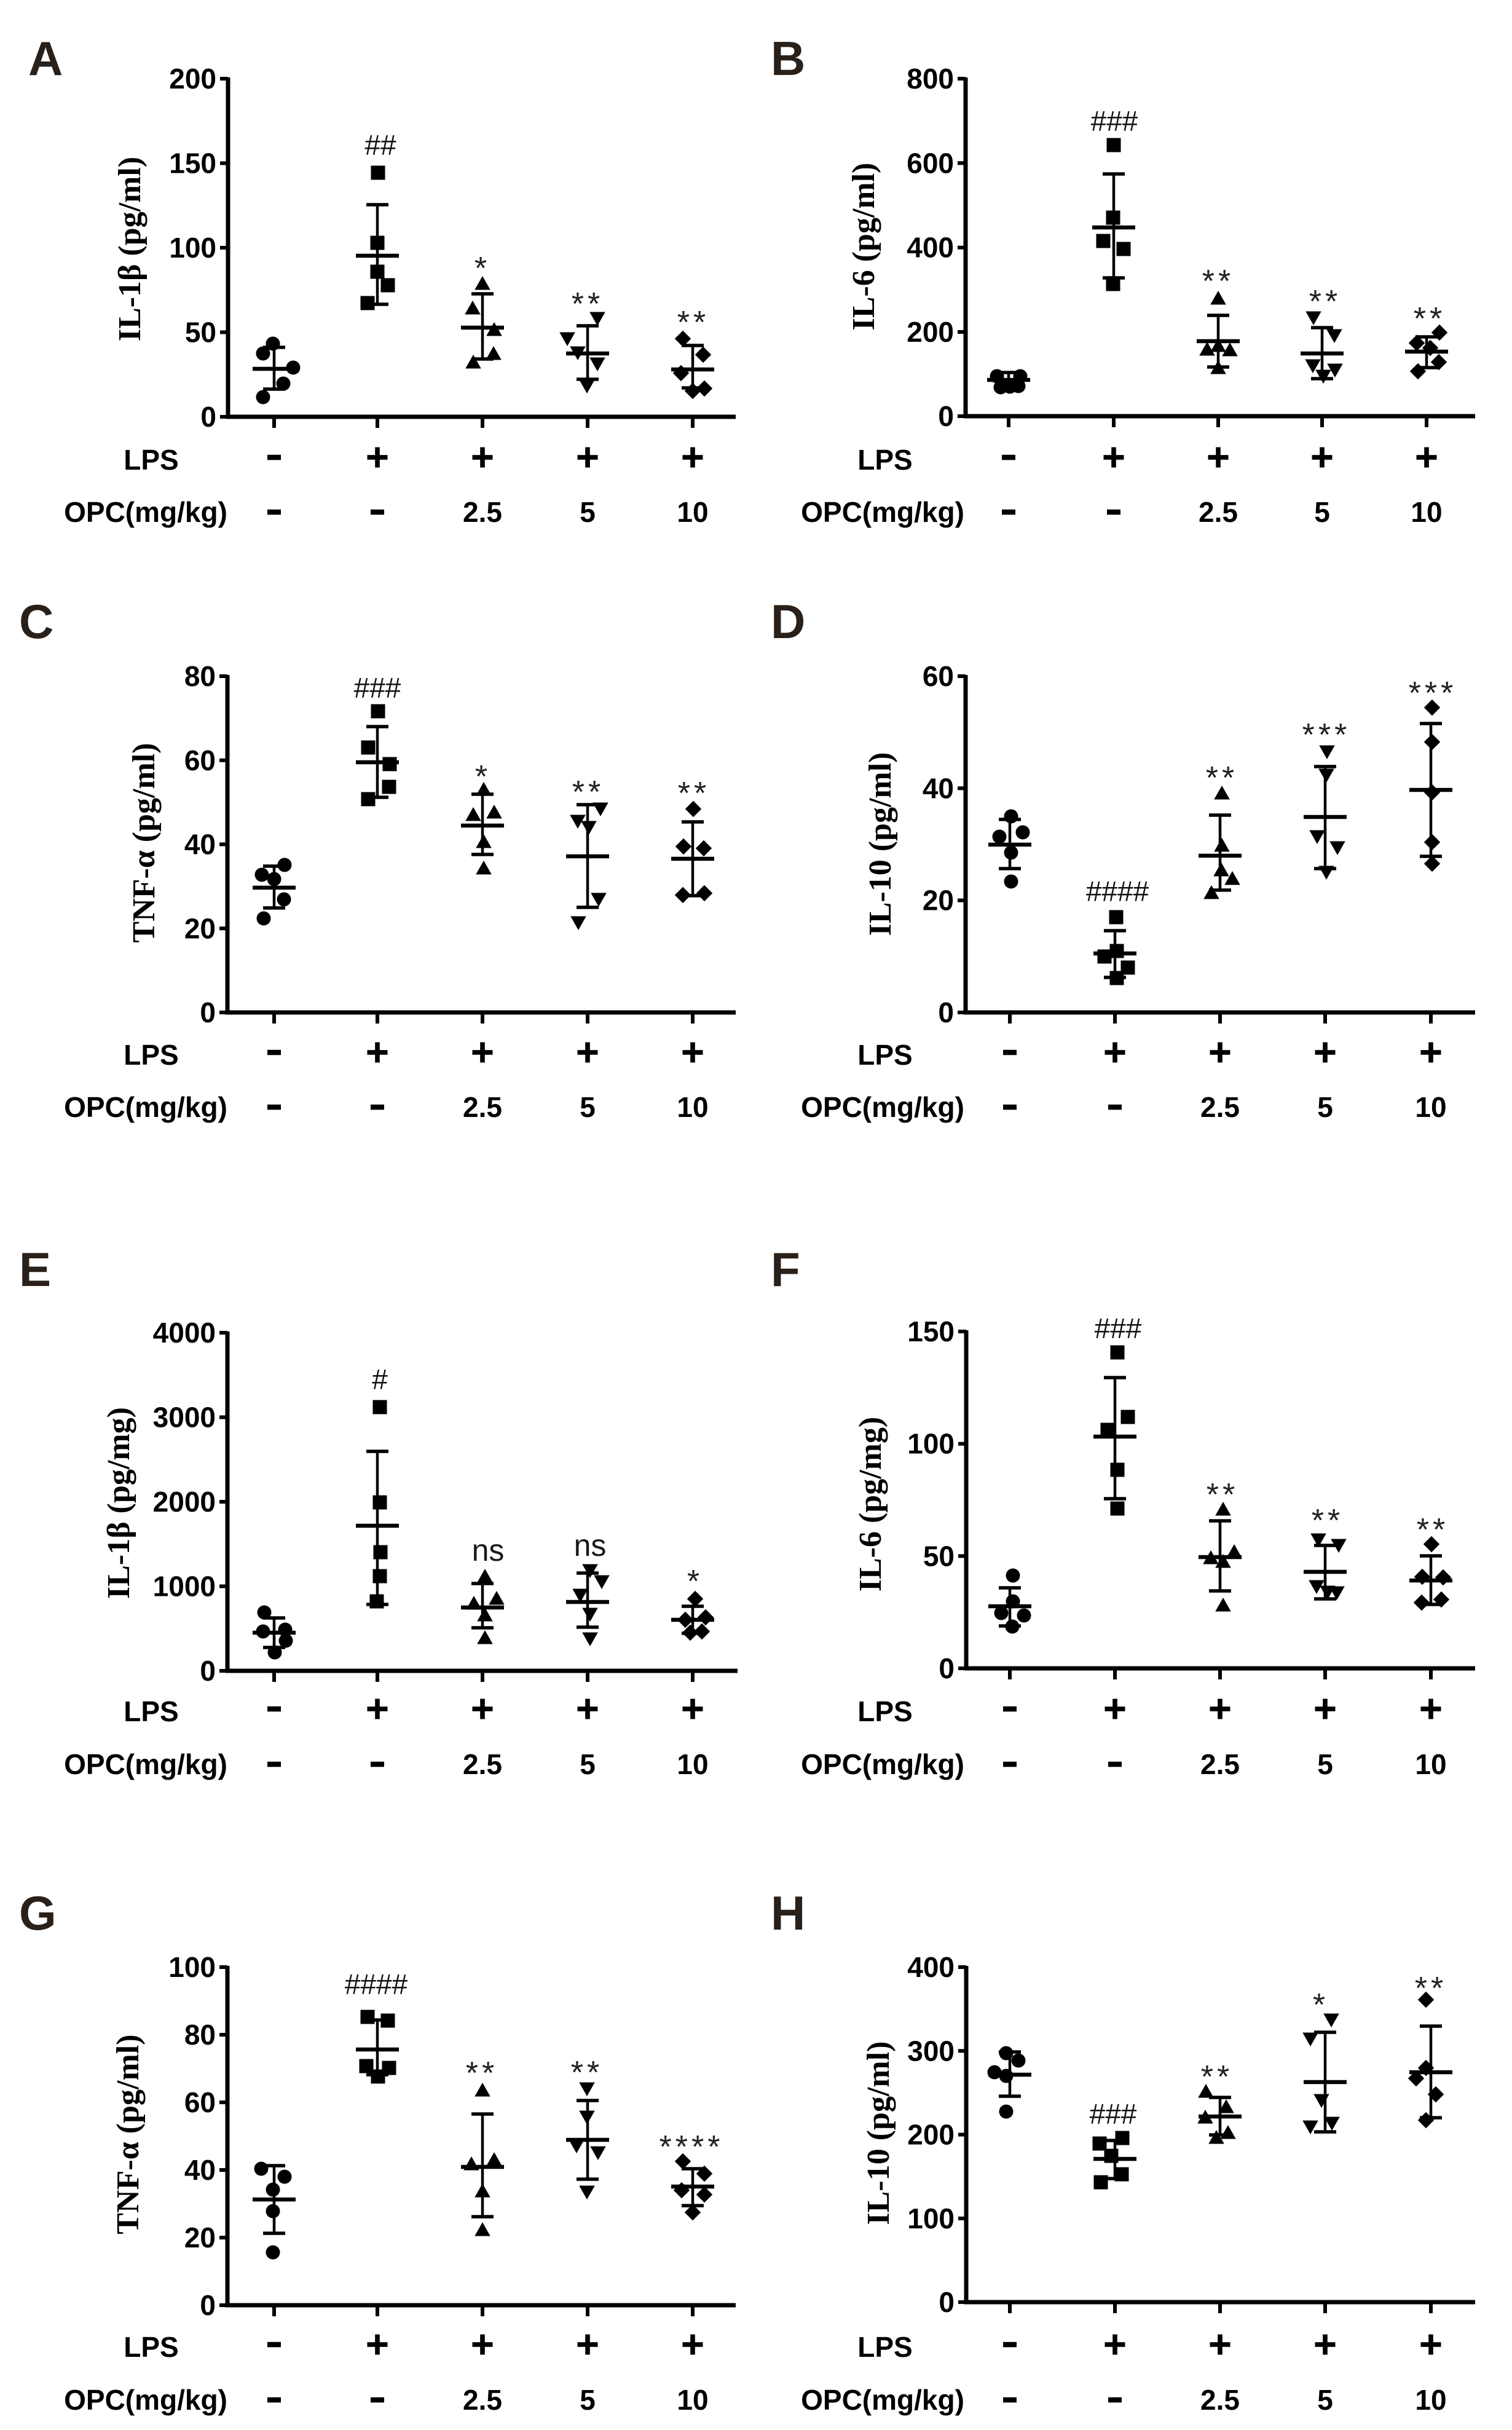  I want to click on svg-text: 4000, so click(184, 1333).